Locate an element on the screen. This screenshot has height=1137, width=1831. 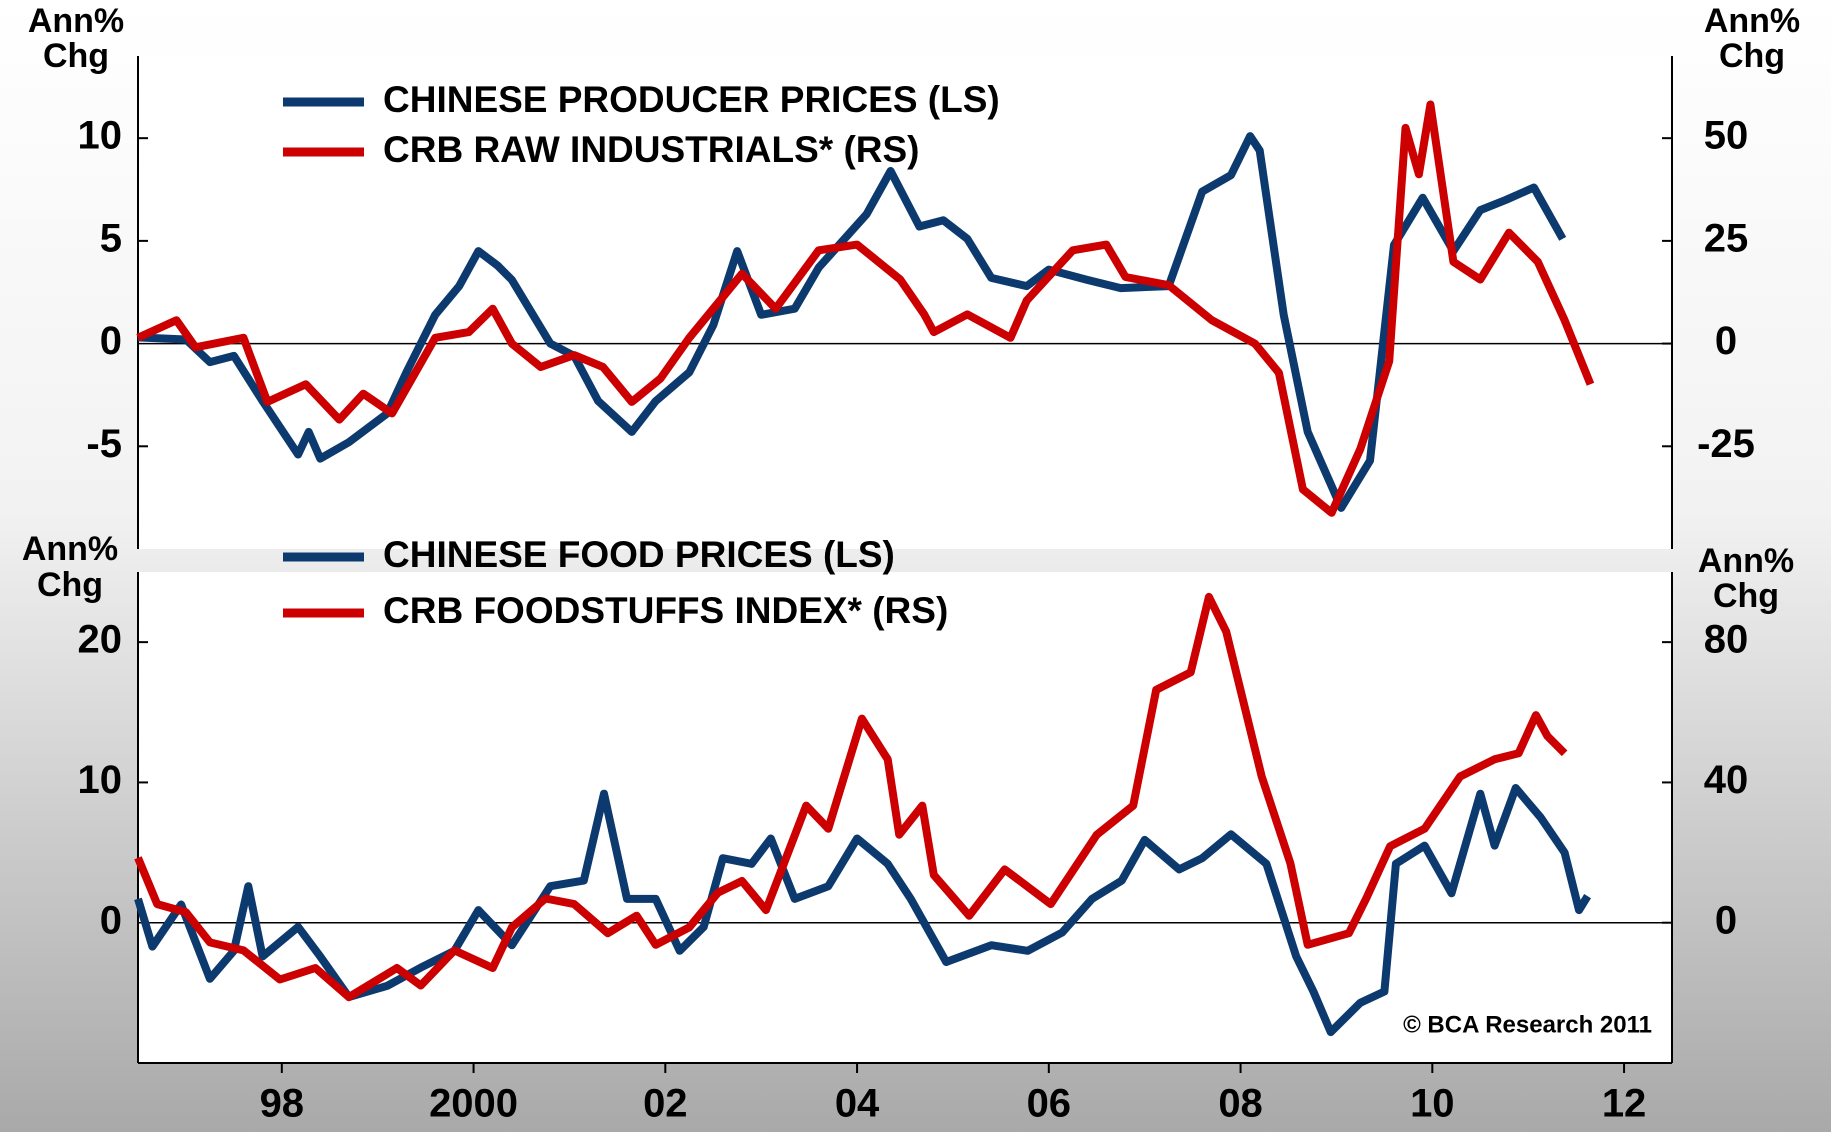
y2-tick-label: 80 is located at coordinates (1726, 640).